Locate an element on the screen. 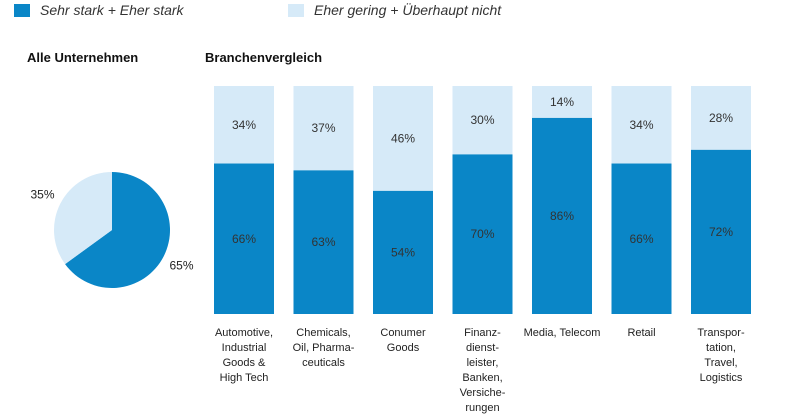 The width and height of the screenshot is (800, 416). category-label-line: dienst- is located at coordinates (482, 348).